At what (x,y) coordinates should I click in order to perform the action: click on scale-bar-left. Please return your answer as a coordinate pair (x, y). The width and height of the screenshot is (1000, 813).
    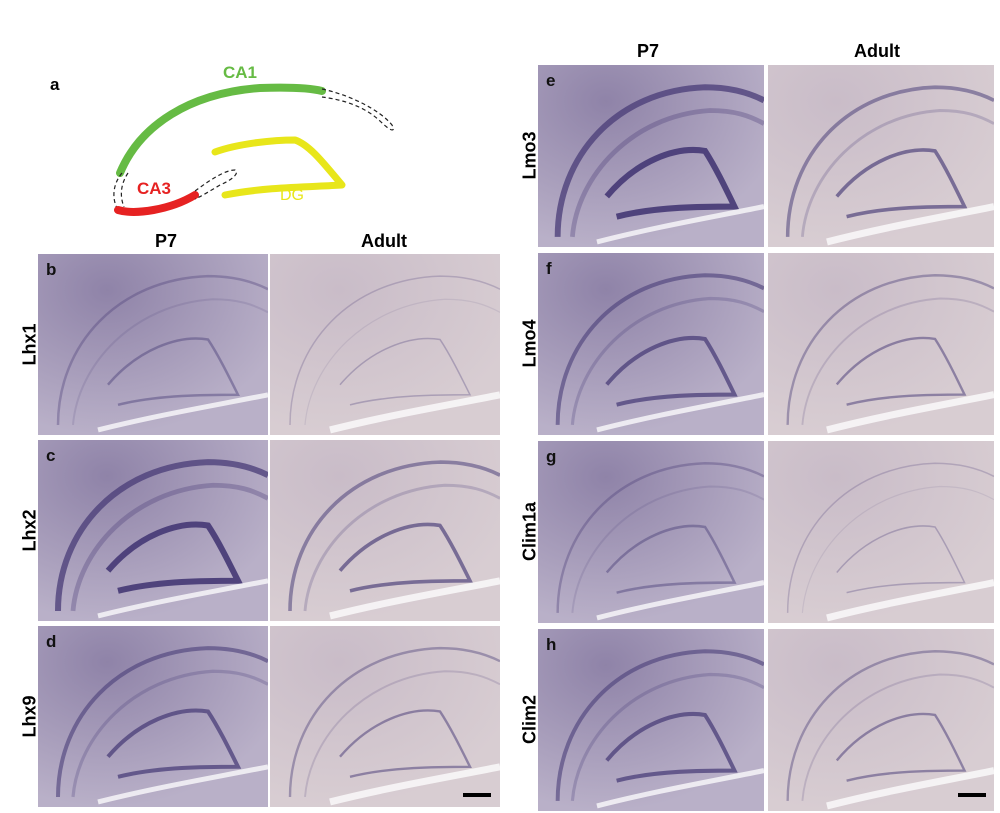
    Looking at the image, I should click on (477, 795).